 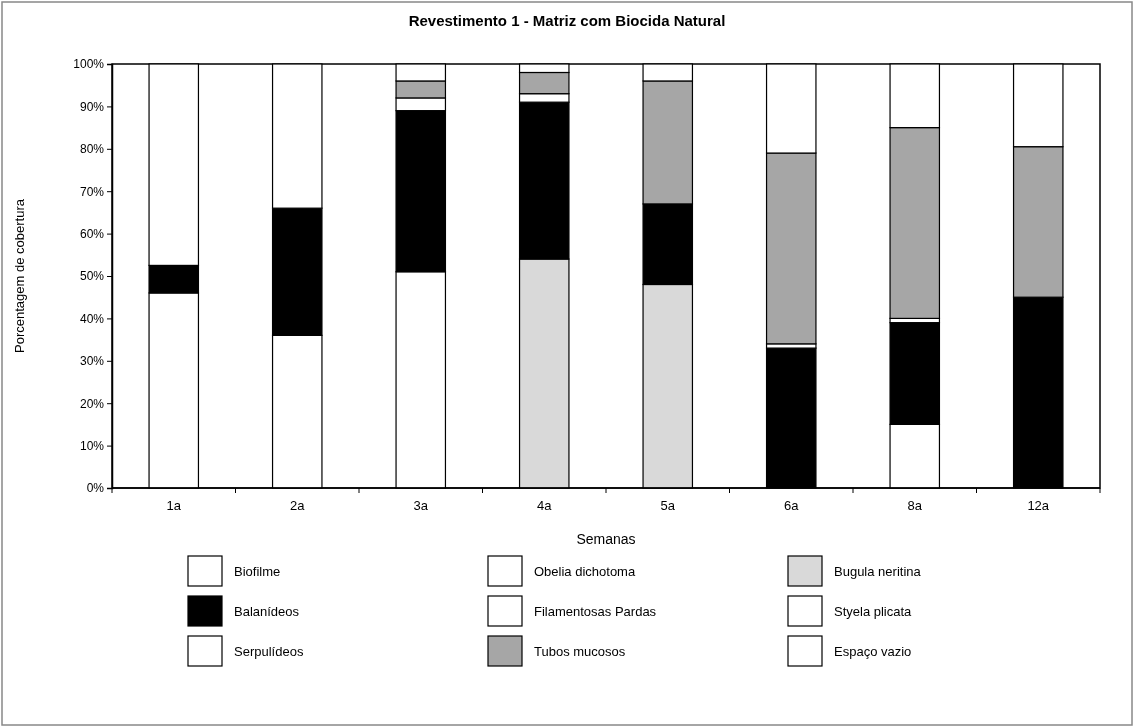 I want to click on x-tick-label: 8a, so click(x=915, y=505).